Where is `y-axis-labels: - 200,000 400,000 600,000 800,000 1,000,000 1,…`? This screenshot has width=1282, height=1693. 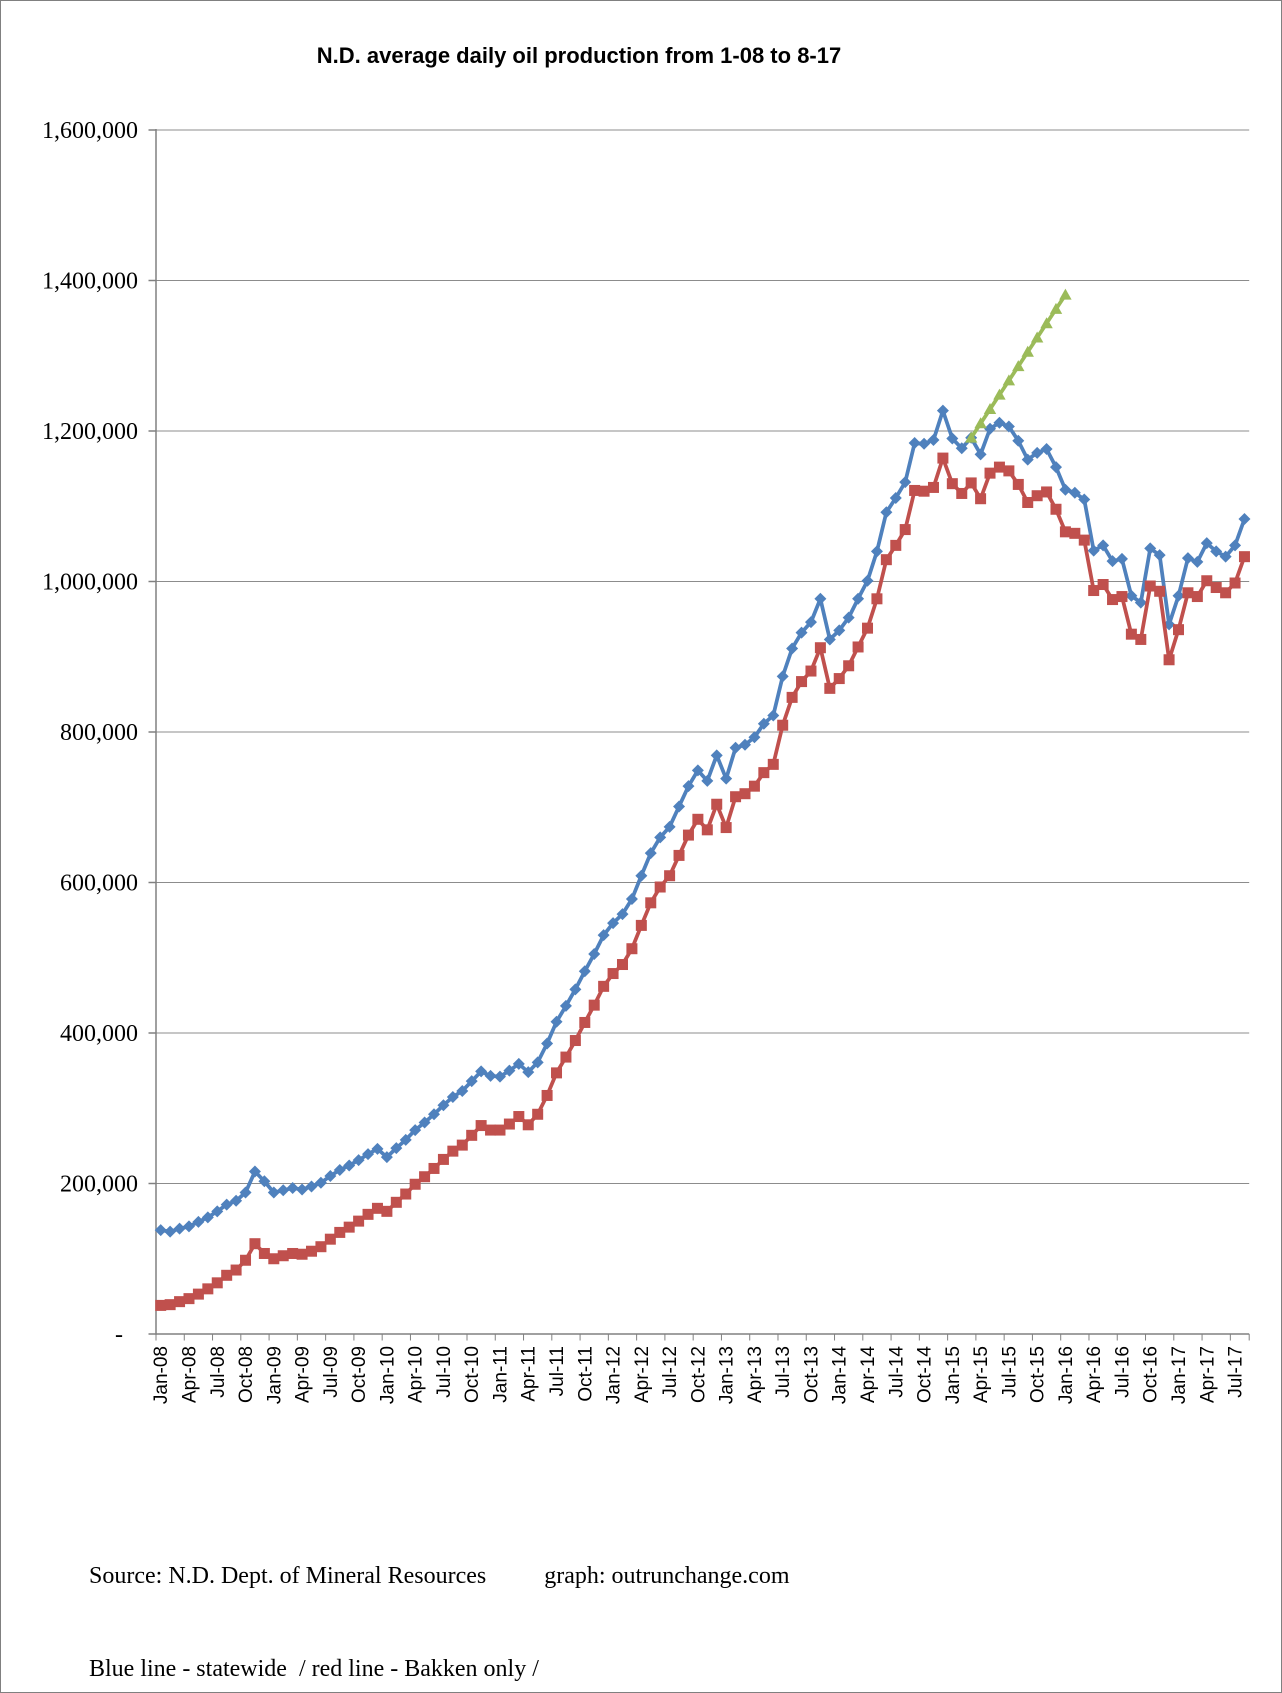 y-axis-labels: - 200,000 400,000 600,000 800,000 1,000,000 1,… is located at coordinates (90, 733).